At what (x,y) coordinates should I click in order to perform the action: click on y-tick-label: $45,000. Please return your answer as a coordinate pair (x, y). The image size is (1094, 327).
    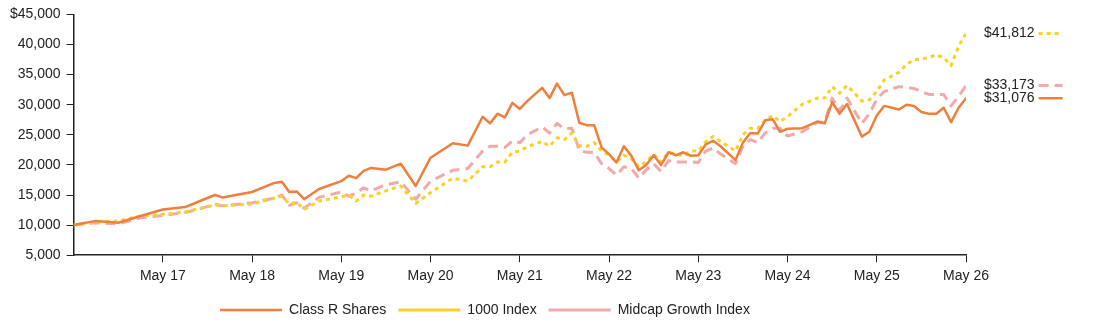
    Looking at the image, I should click on (35, 13).